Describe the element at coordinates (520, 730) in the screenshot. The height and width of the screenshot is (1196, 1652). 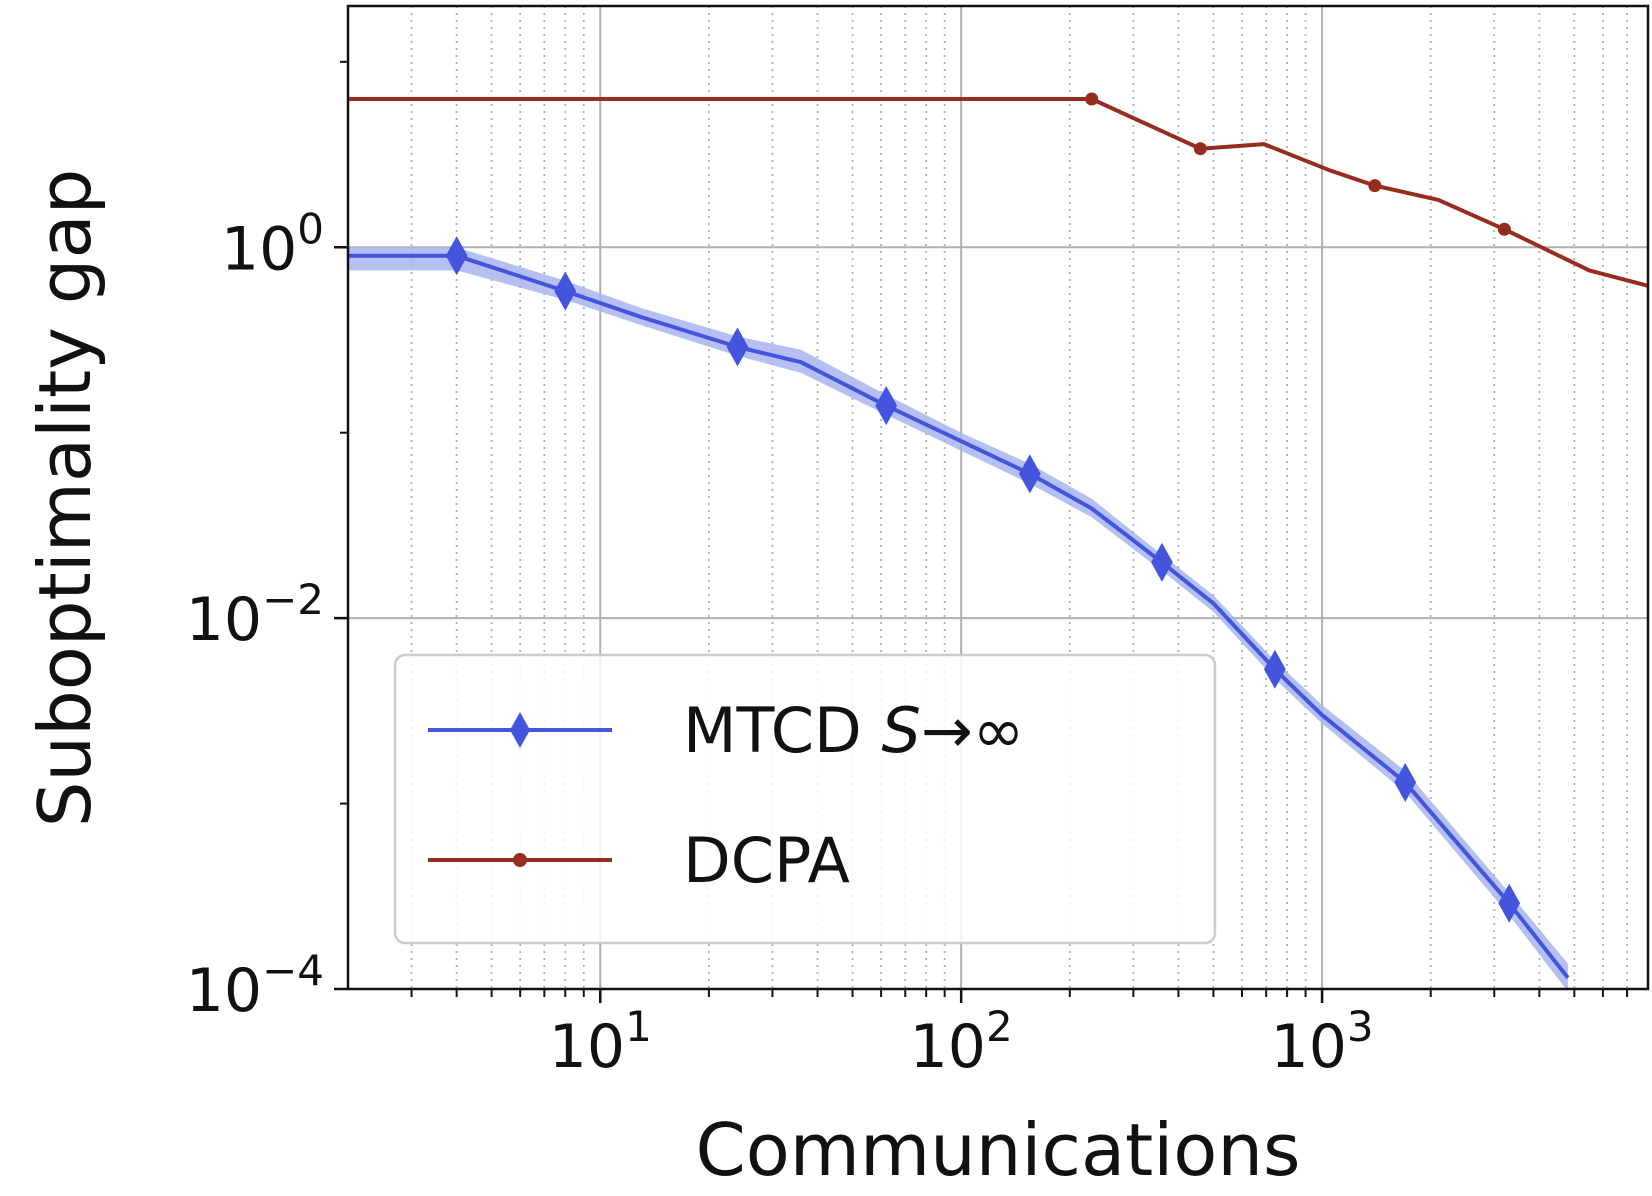
I see `legend-marker-mtcd` at that location.